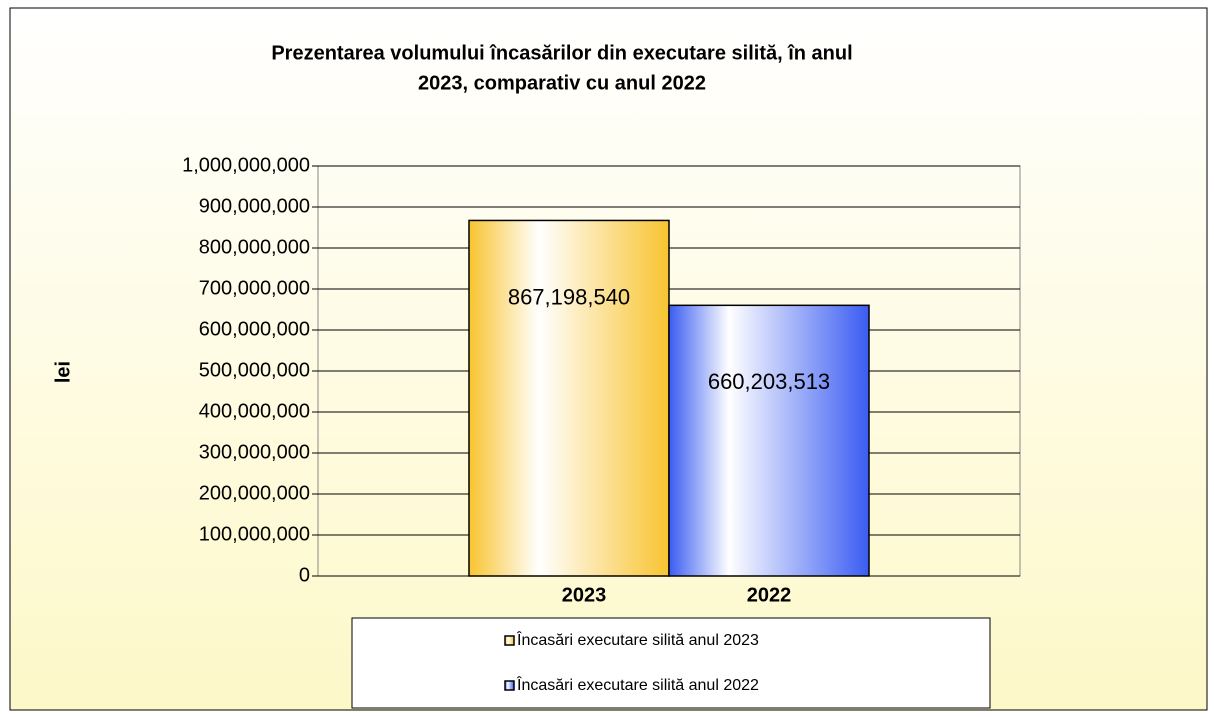  I want to click on legend-label: Încasări executare silită anul 2022, so click(637, 684).